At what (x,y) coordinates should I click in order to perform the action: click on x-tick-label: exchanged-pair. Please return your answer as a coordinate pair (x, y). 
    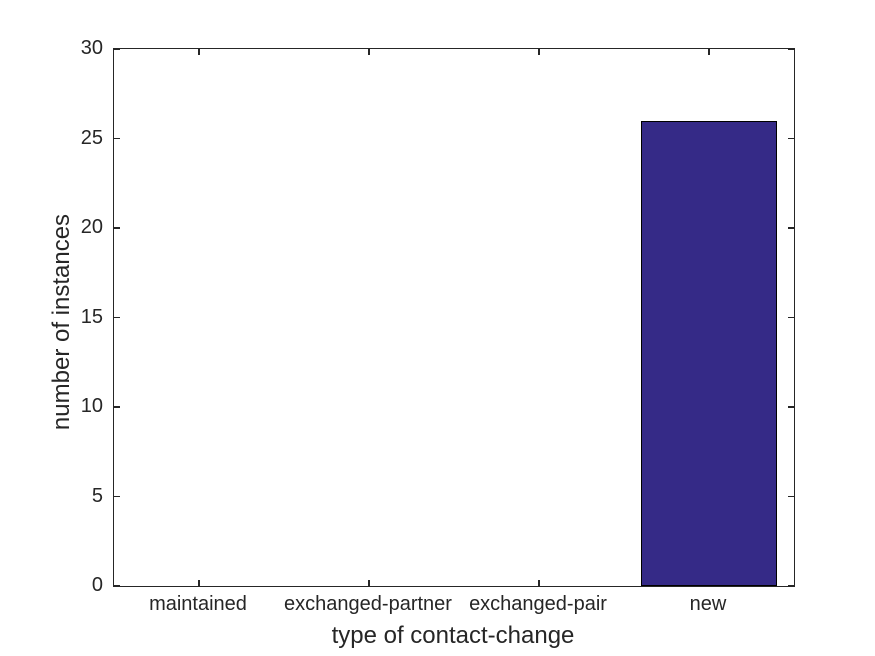
    Looking at the image, I should click on (538, 604).